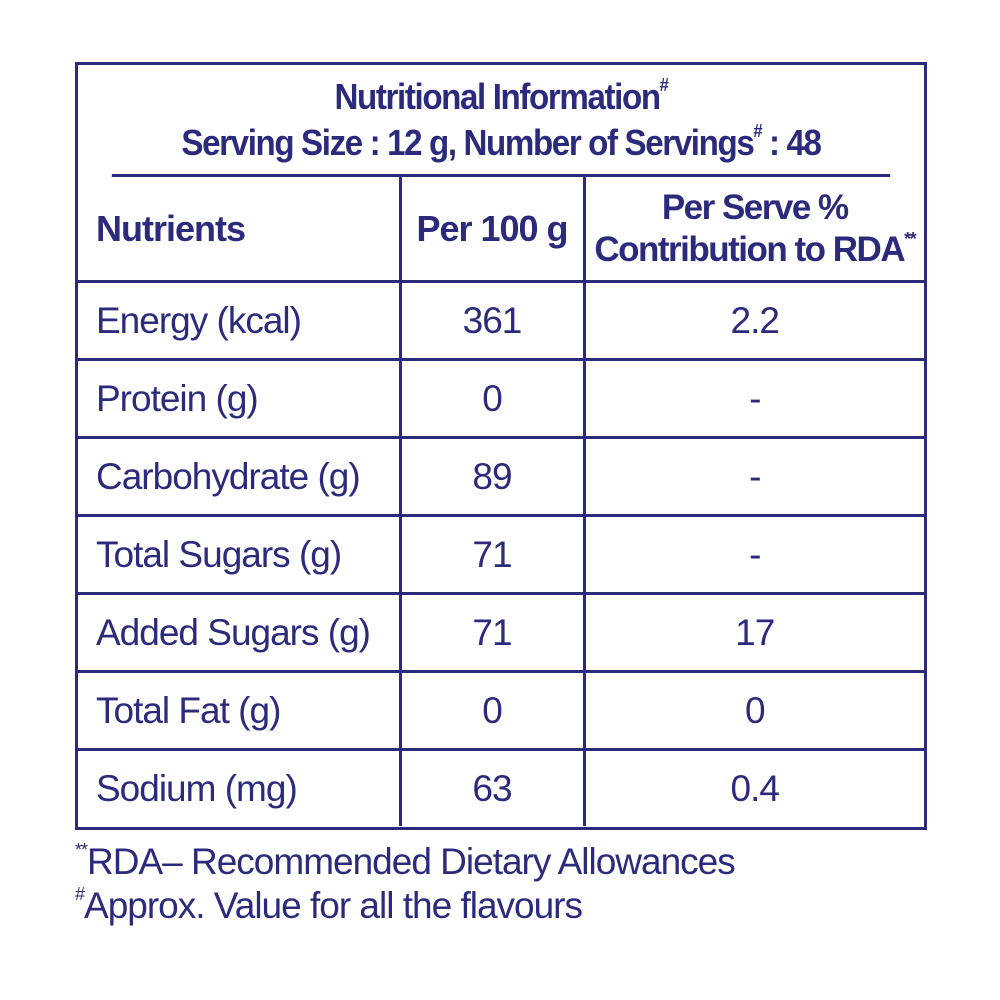 Image resolution: width=1000 pixels, height=1000 pixels. Describe the element at coordinates (492, 320) in the screenshot. I see `per100-value: 361` at that location.